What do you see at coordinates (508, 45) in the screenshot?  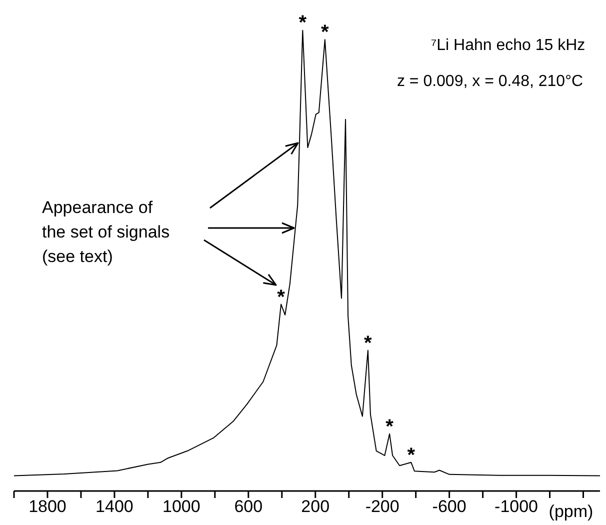 I see `annotation: ⁷Li Hahn echo 15 kHz` at bounding box center [508, 45].